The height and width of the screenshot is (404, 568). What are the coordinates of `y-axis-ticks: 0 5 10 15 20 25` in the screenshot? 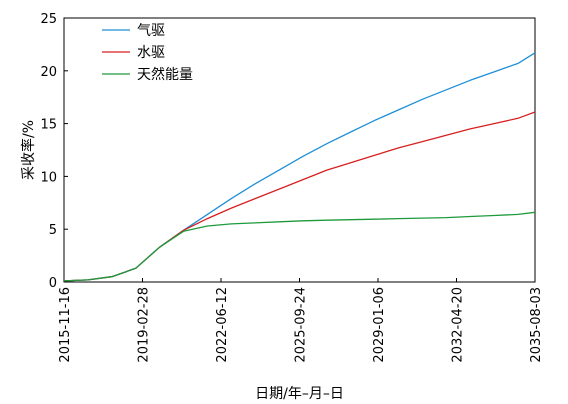 It's located at (54, 151).